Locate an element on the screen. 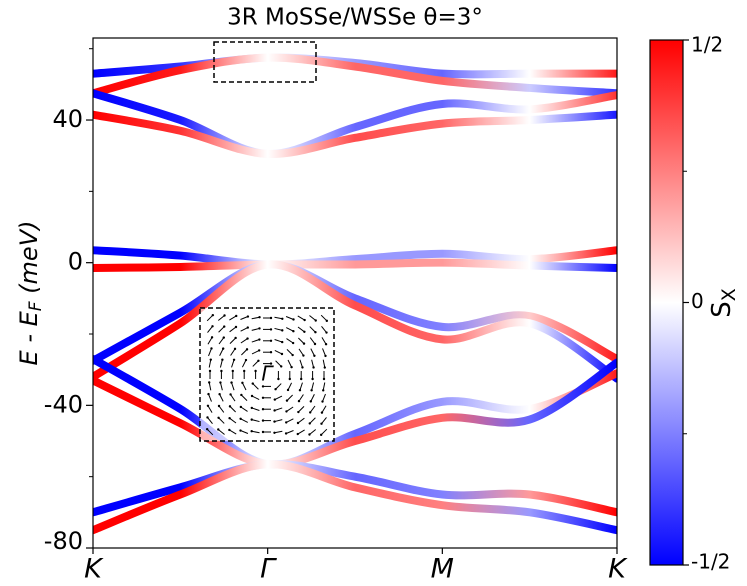 The height and width of the screenshot is (586, 747). colorbar-tick-label: -1/2 is located at coordinates (710, 562).